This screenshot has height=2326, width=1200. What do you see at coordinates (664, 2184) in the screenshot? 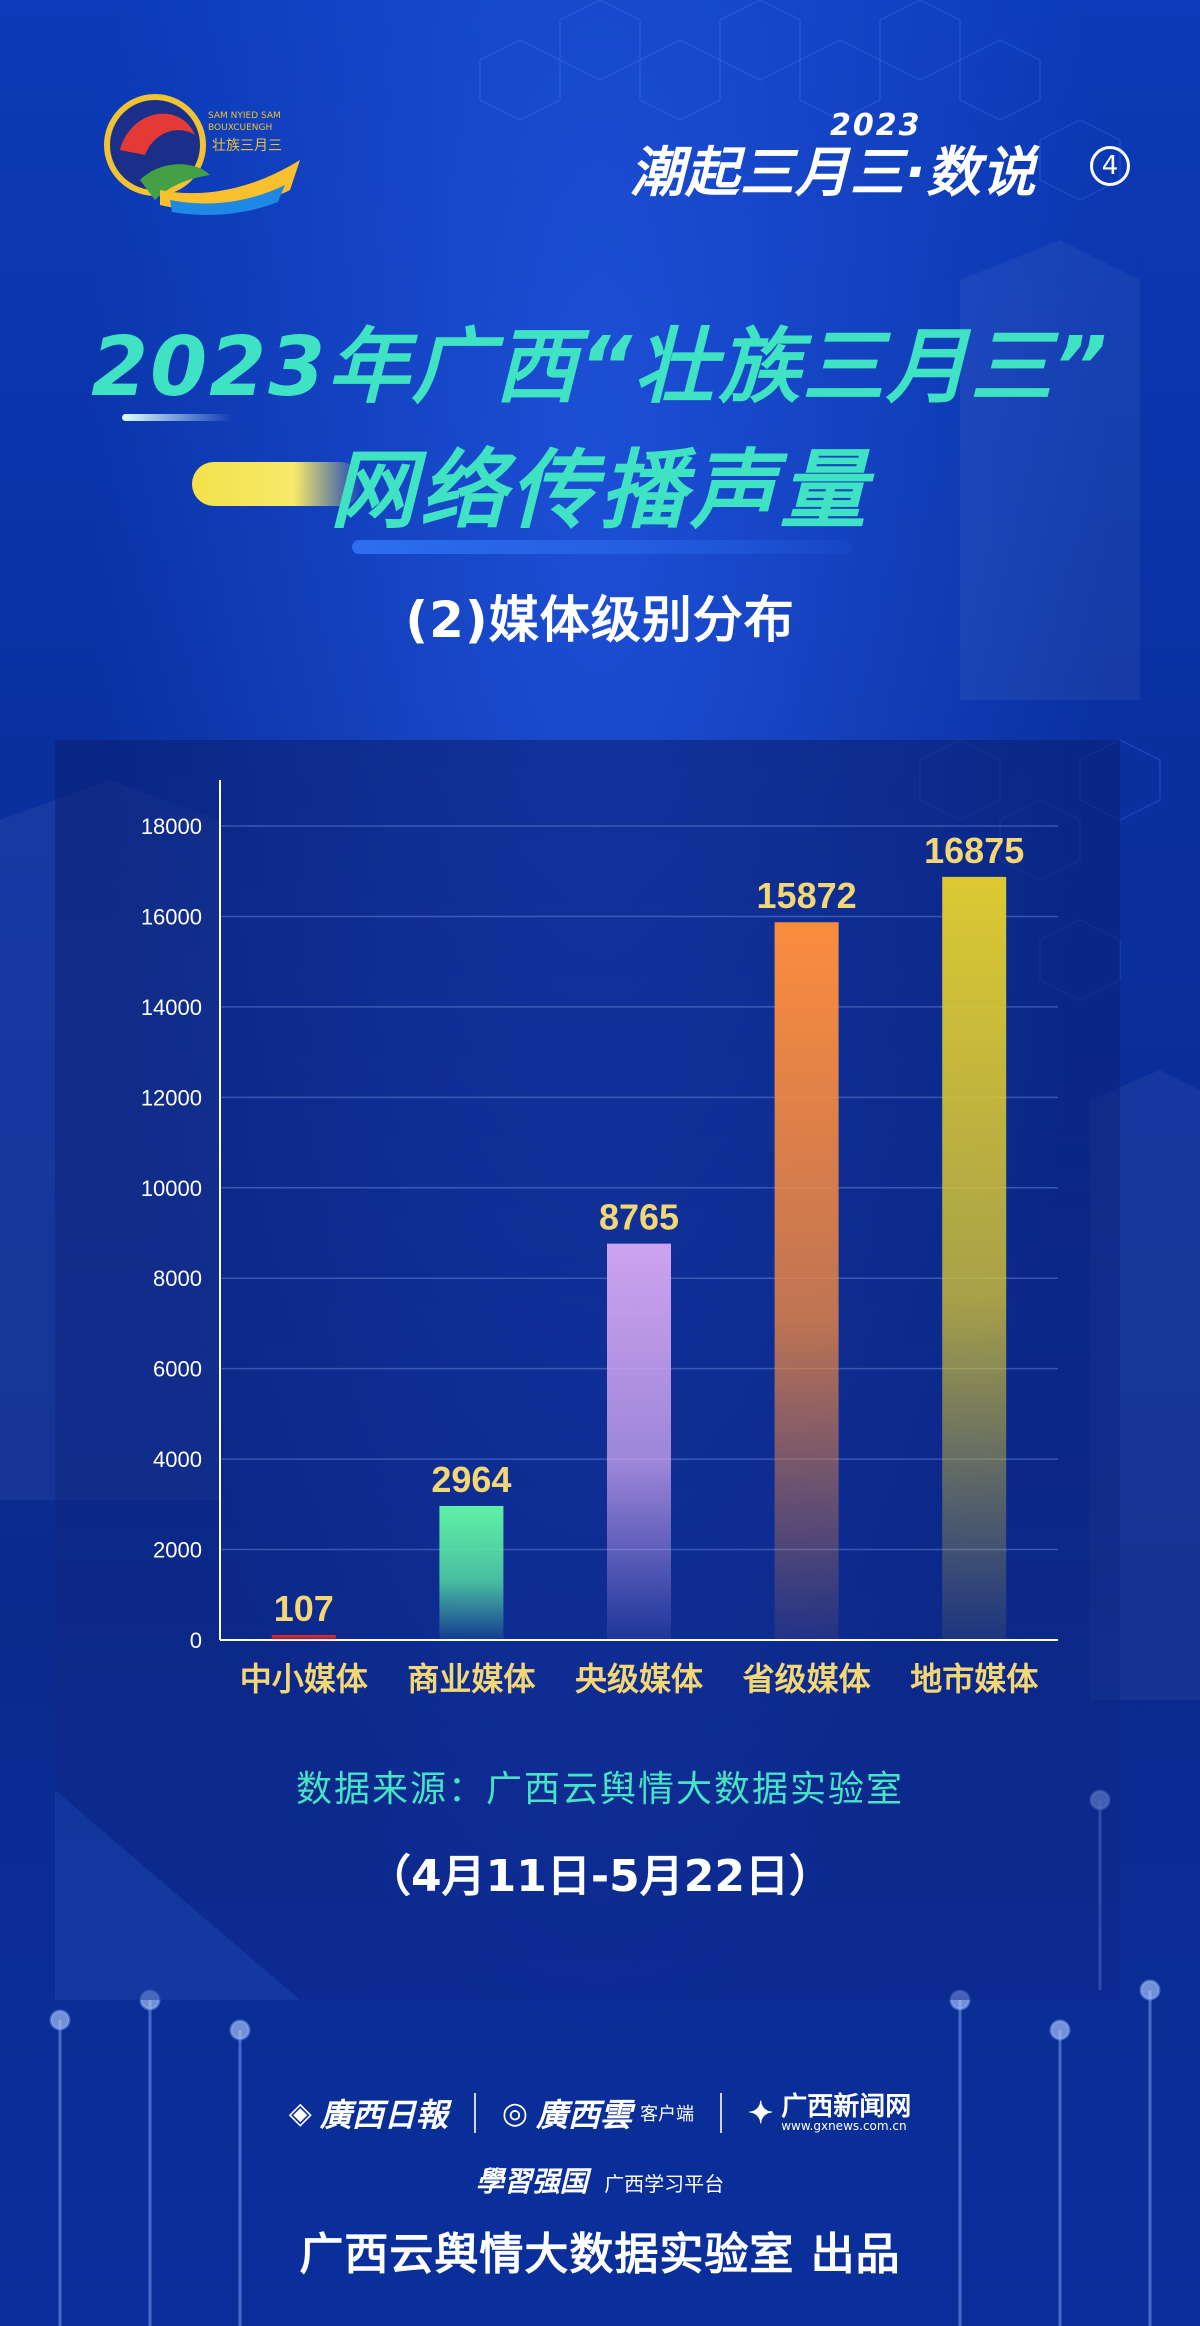
I see `xuexi-platform-name: 广西学习平台` at bounding box center [664, 2184].